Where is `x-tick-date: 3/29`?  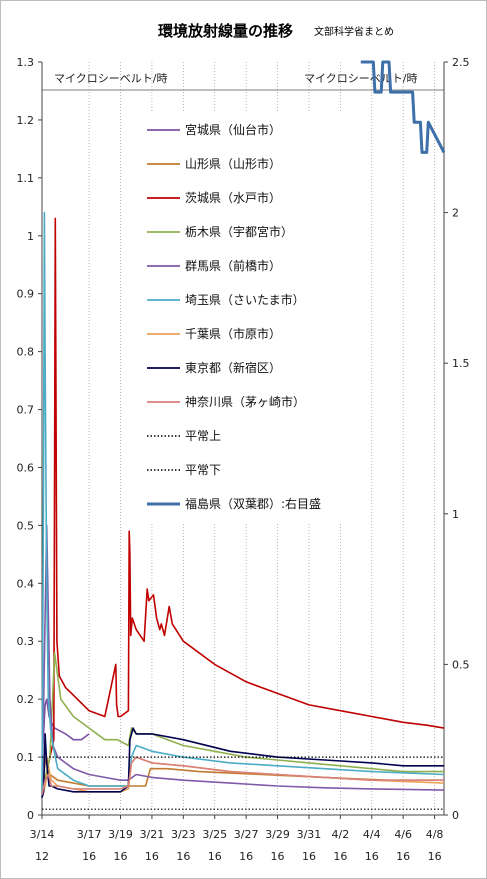 x-tick-date: 3/29 is located at coordinates (277, 834).